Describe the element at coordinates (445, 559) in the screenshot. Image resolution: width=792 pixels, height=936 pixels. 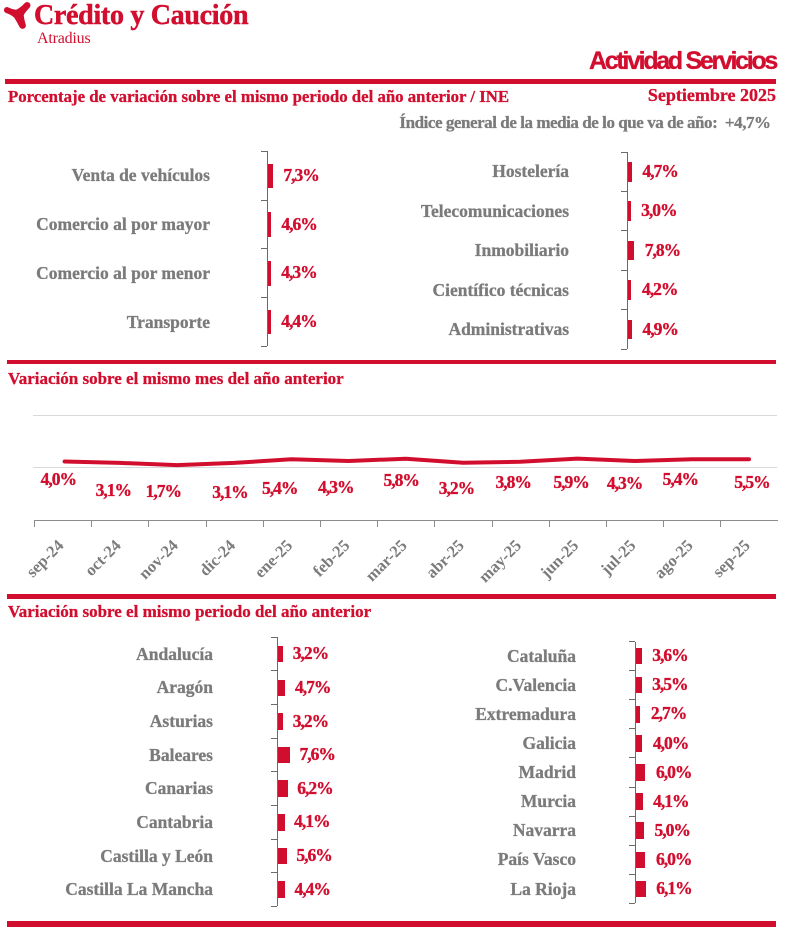
I see `svg-text: abr-25` at that location.